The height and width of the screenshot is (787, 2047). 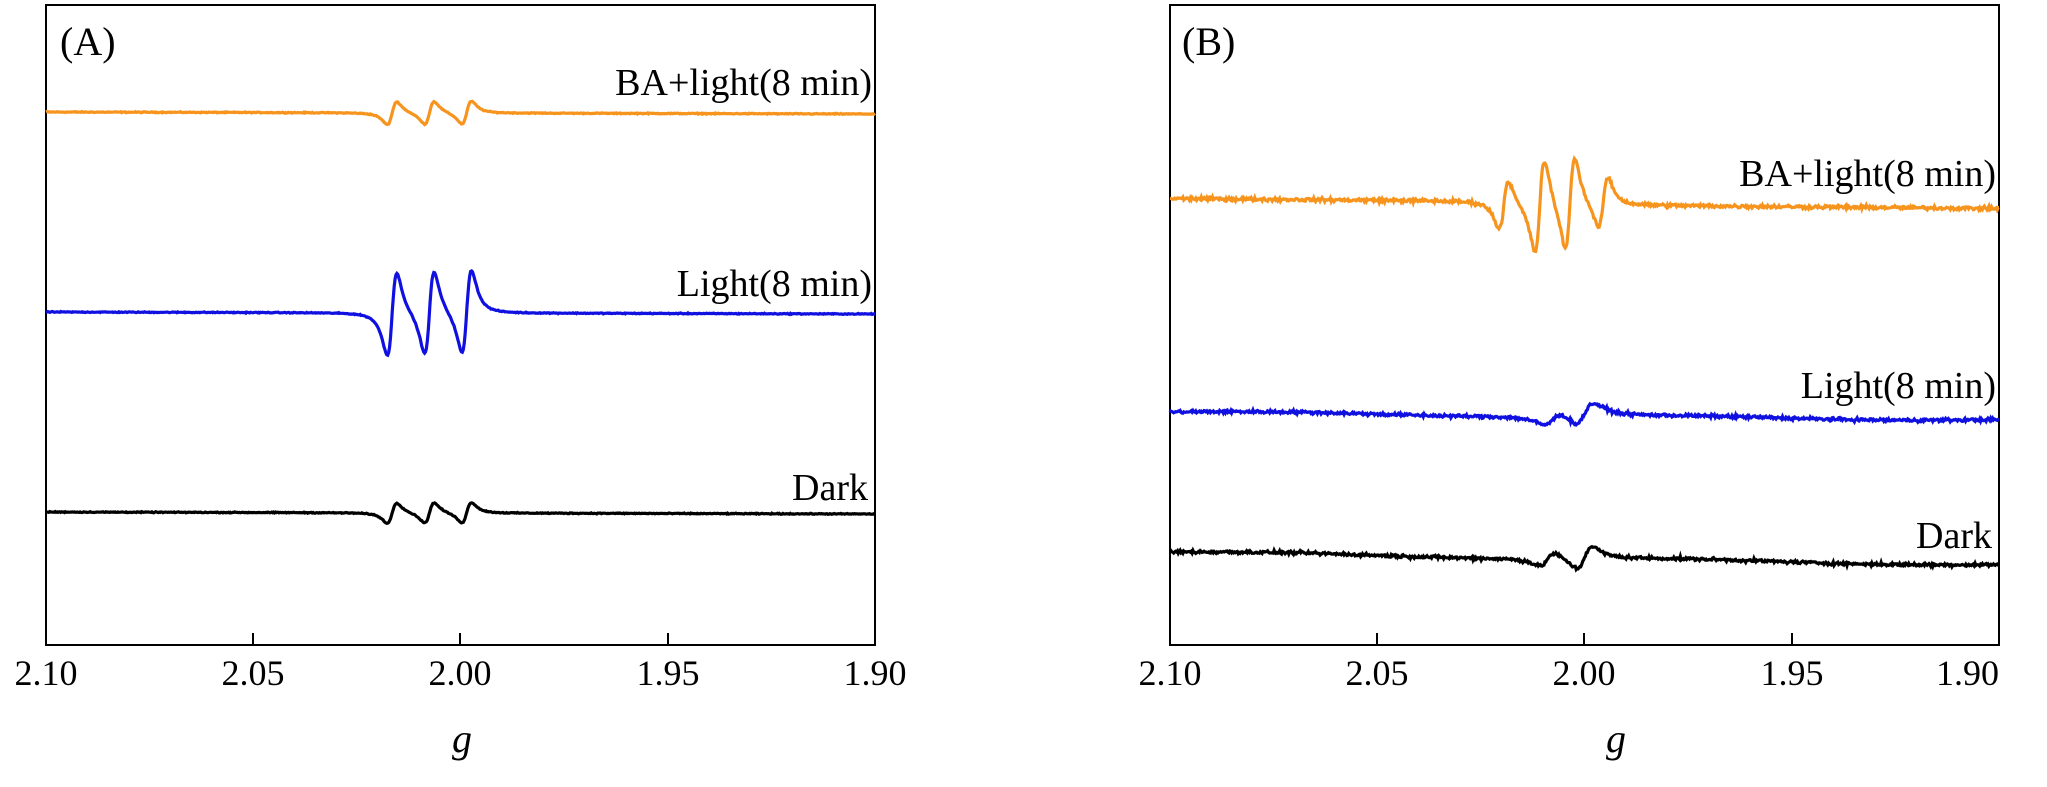 I want to click on panel-b-trace-ba-light, so click(x=1584, y=204).